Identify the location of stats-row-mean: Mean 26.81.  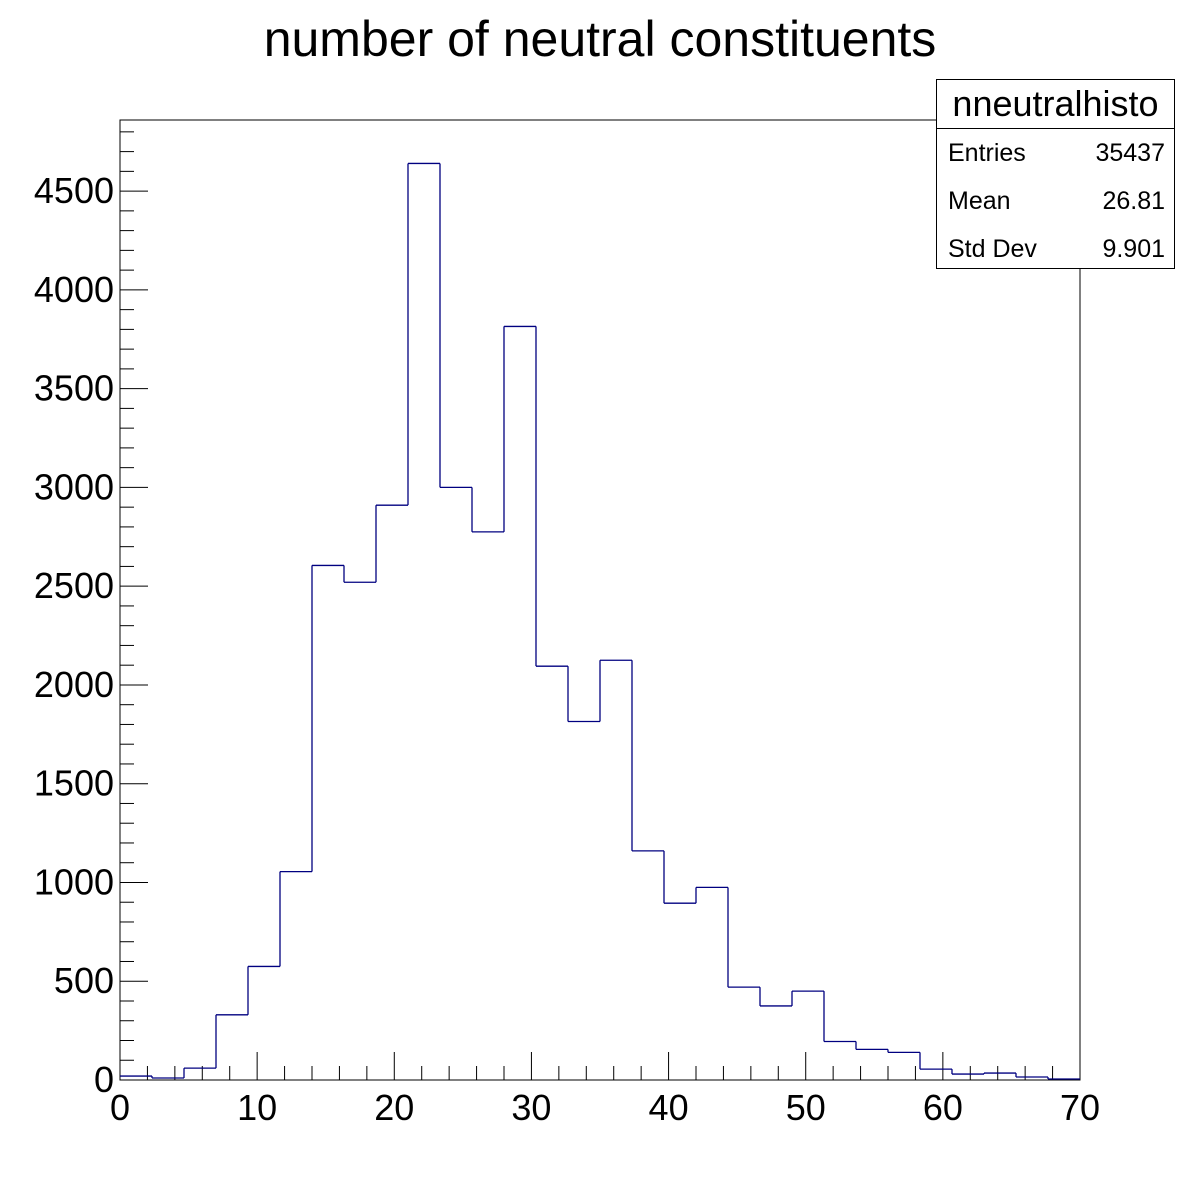
(1055, 201).